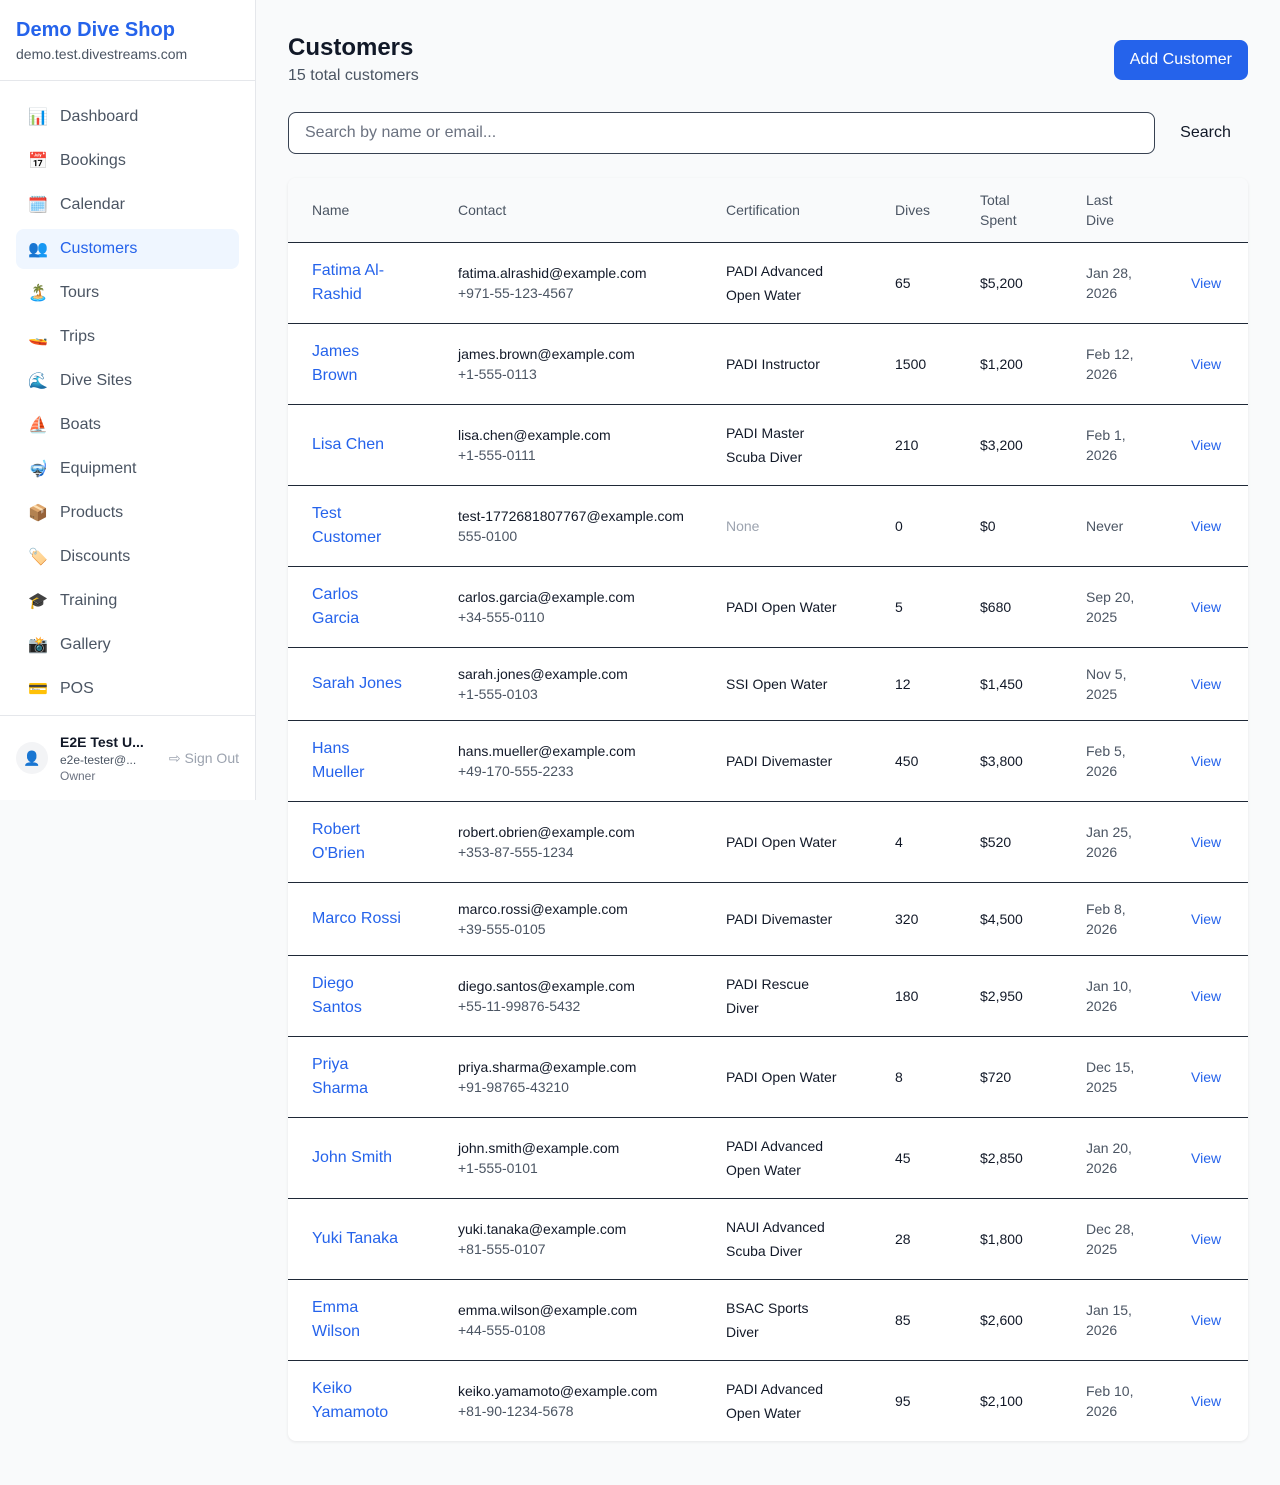 This screenshot has height=1485, width=1280. Describe the element at coordinates (786, 283) in the screenshot. I see `certification-cell: PADI Advanced Open Water` at that location.